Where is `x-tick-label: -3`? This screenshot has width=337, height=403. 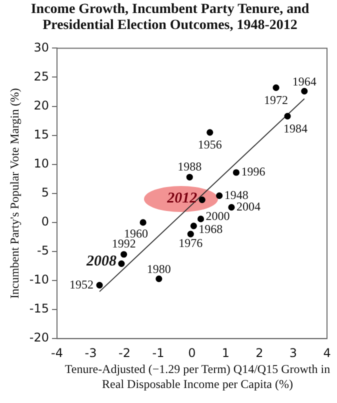 x-tick-label: -3 is located at coordinates (90, 353).